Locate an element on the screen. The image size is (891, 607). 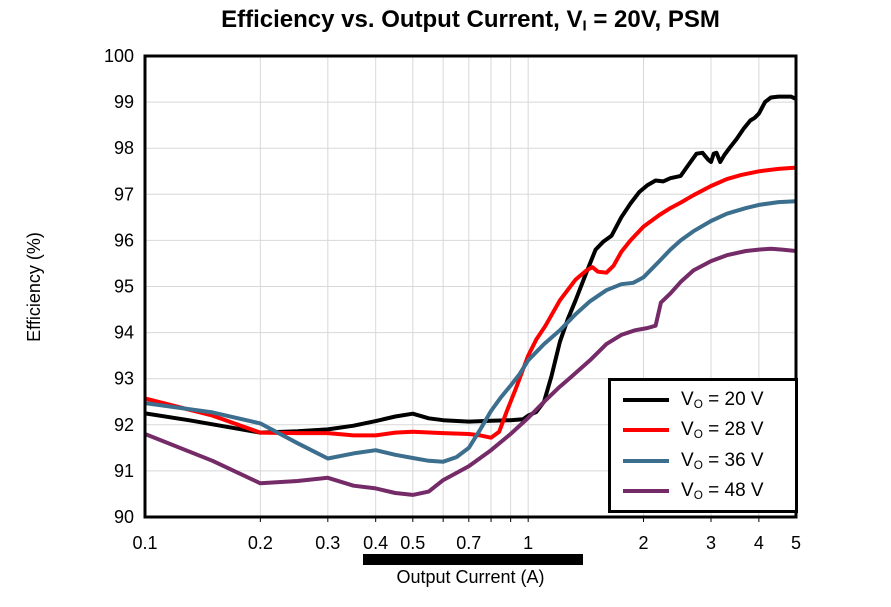
chart-title-text: Efficiency vs. Output Current, V is located at coordinates (402, 19).